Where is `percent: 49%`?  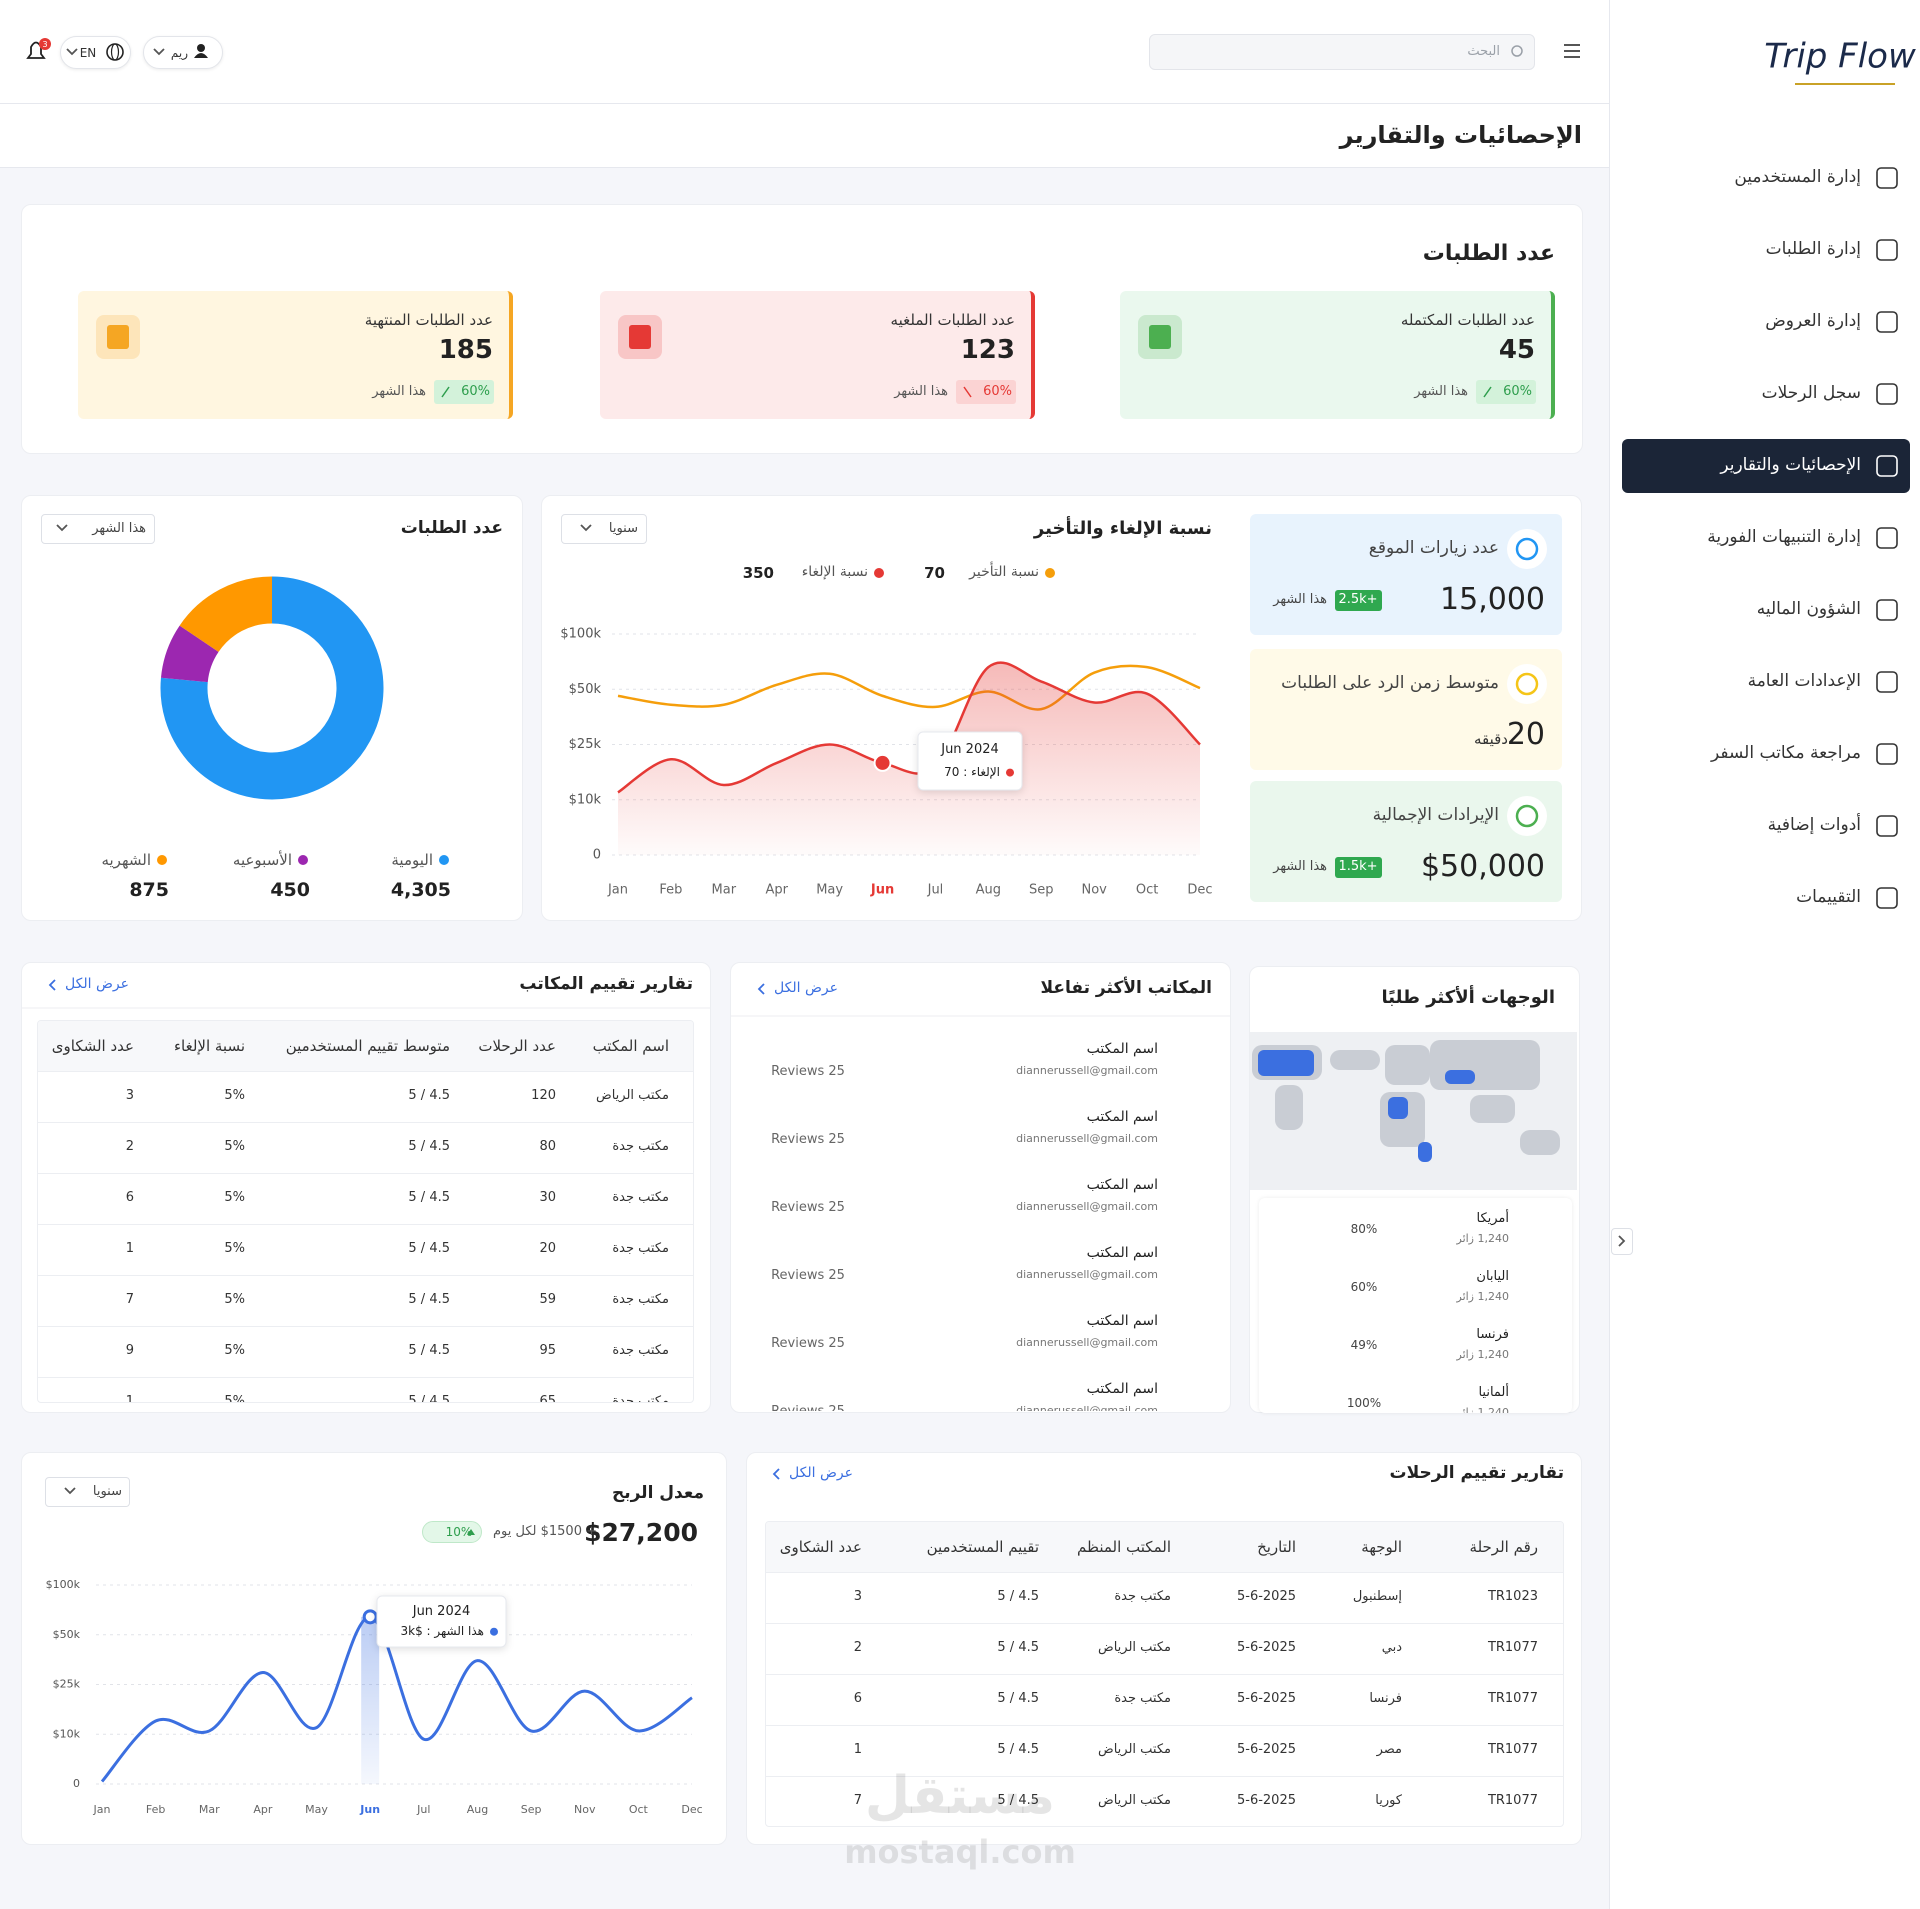 percent: 49% is located at coordinates (1364, 1344).